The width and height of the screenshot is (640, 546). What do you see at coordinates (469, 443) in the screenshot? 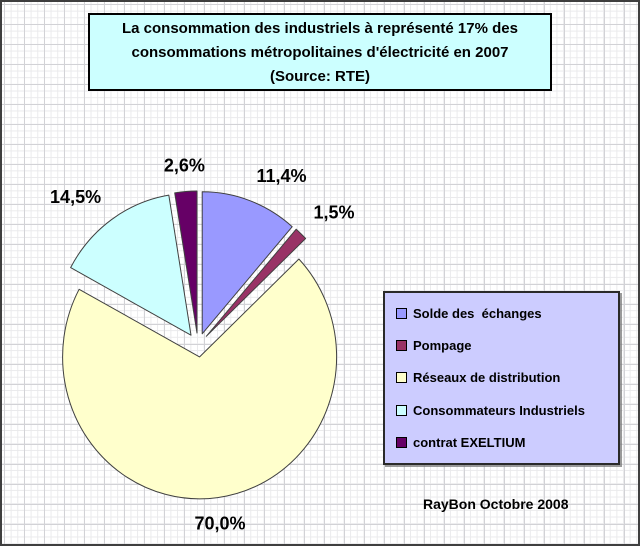
I see `legend-label-contrat-exeltium: contrat EXELTIUM` at bounding box center [469, 443].